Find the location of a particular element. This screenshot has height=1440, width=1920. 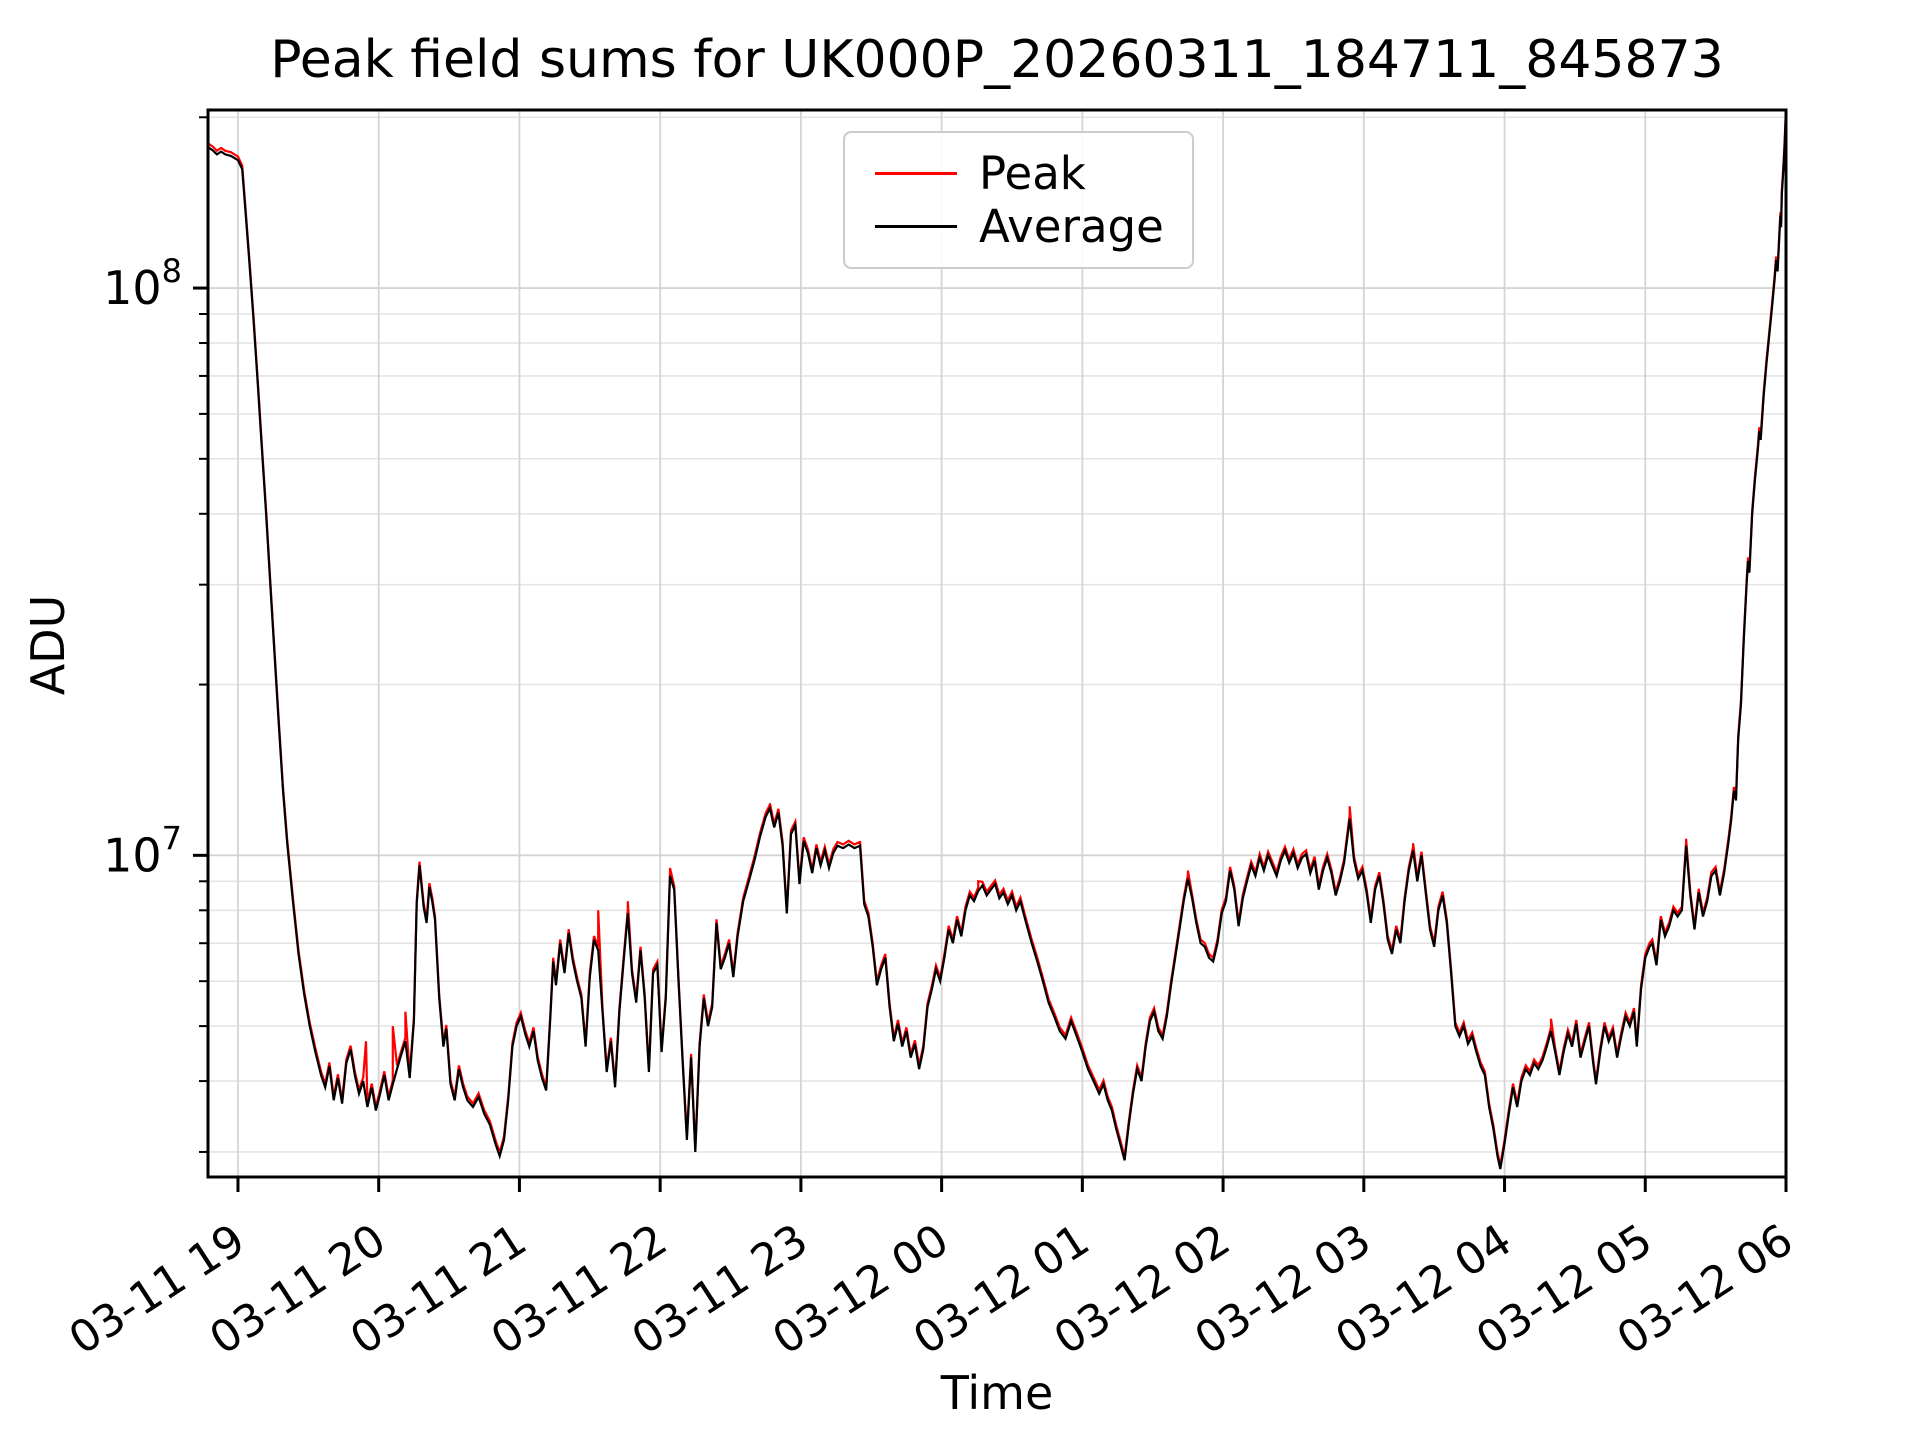

legend-entry-average: Average is located at coordinates (1019, 226).